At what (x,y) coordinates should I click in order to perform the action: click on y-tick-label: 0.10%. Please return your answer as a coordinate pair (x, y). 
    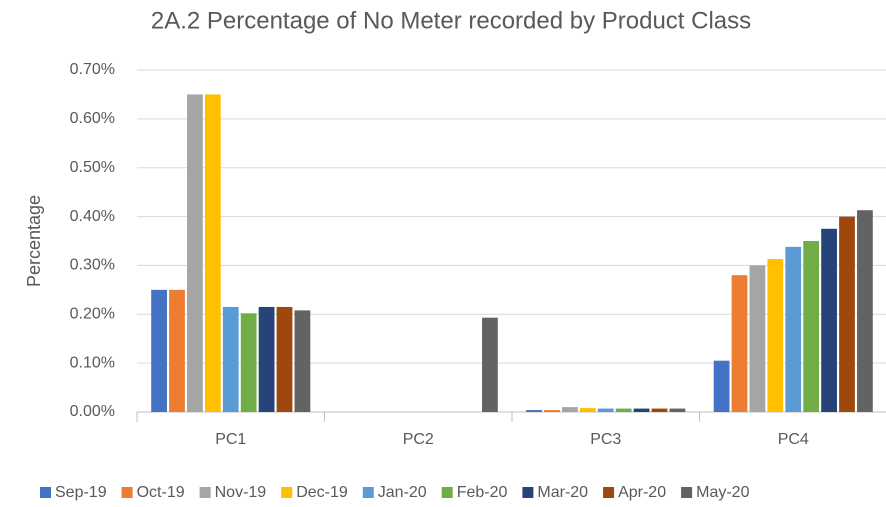
    Looking at the image, I should click on (92, 362).